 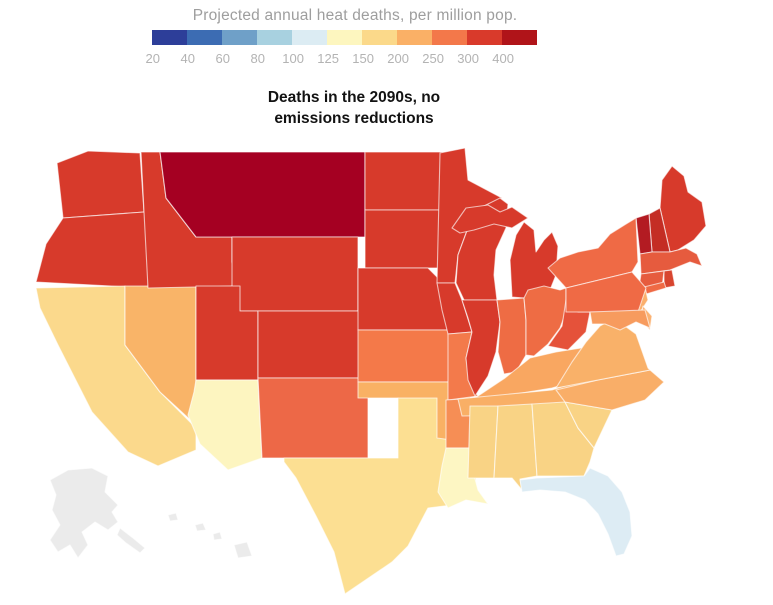 What do you see at coordinates (468, 58) in the screenshot?
I see `legend-label-300: 300` at bounding box center [468, 58].